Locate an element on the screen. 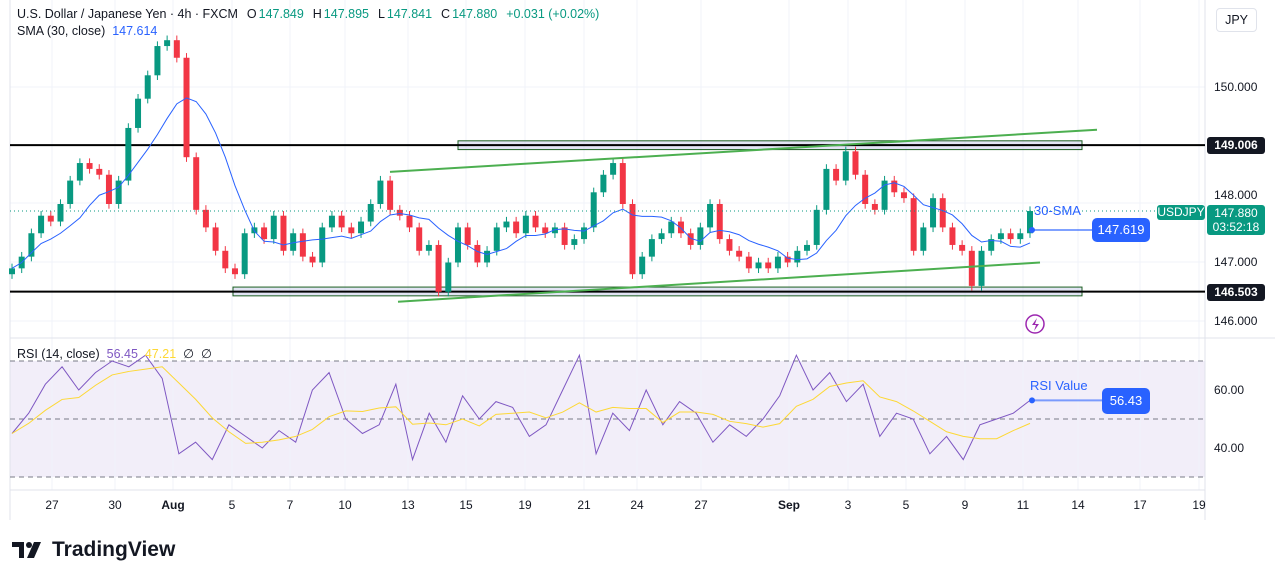 The height and width of the screenshot is (578, 1275). change-value: +0.031 (+0.02%) is located at coordinates (553, 14).